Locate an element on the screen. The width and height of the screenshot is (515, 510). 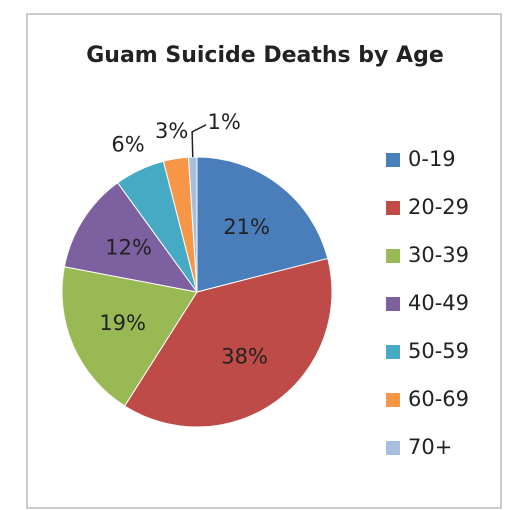
data-label: 1% is located at coordinates (223, 122).